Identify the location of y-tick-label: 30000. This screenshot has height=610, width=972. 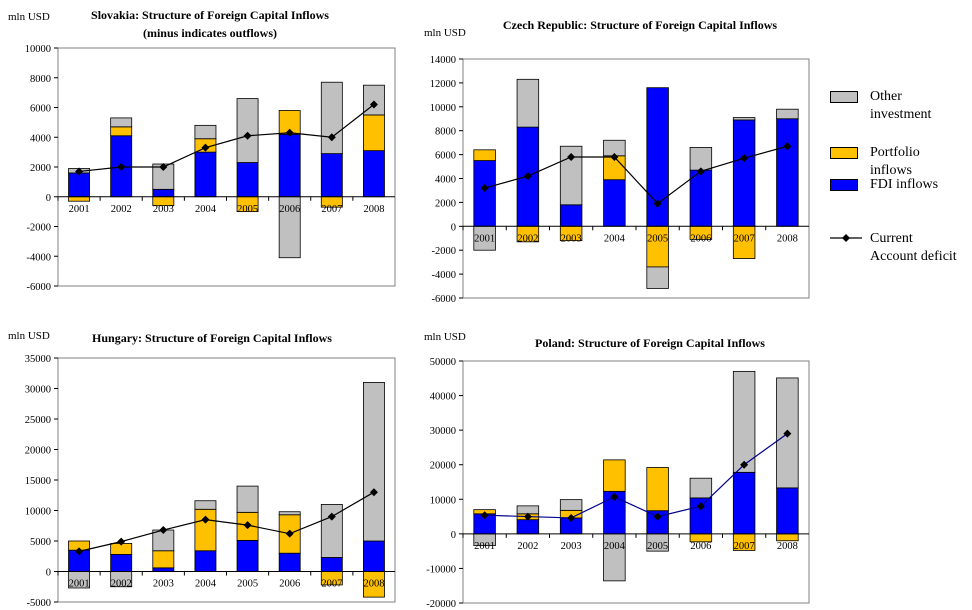
(38, 390).